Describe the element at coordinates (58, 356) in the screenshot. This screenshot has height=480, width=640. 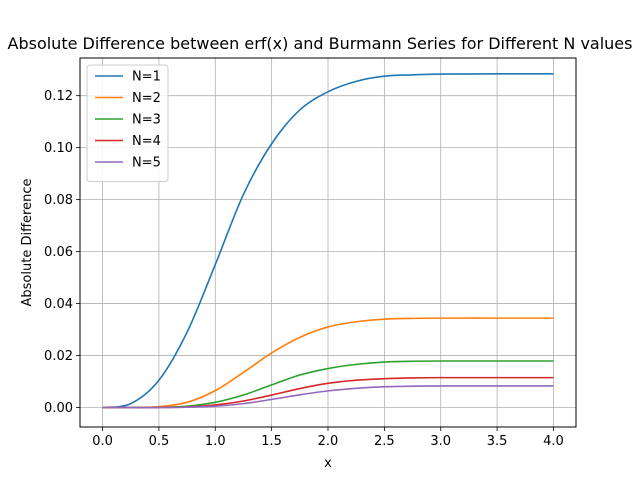
I see `y-tick-label: 0.02` at that location.